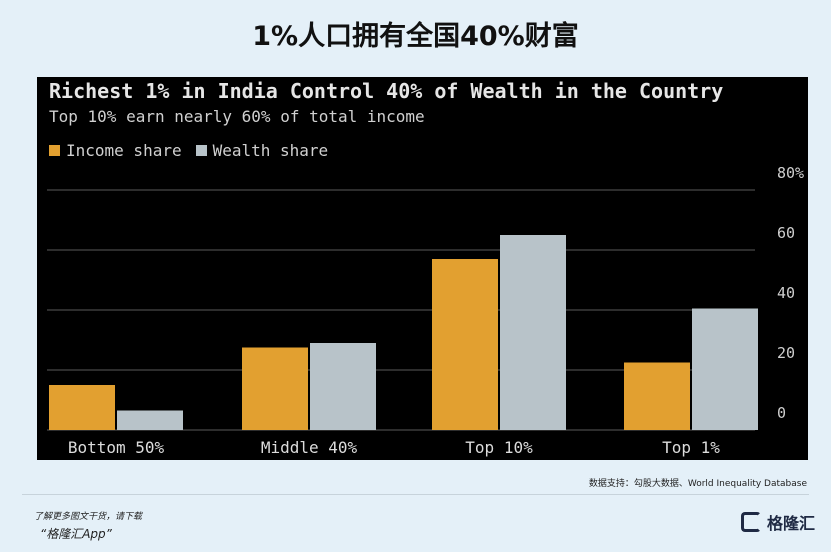 Image resolution: width=831 pixels, height=552 pixels. Describe the element at coordinates (781, 413) in the screenshot. I see `y-tick-label: 0` at that location.